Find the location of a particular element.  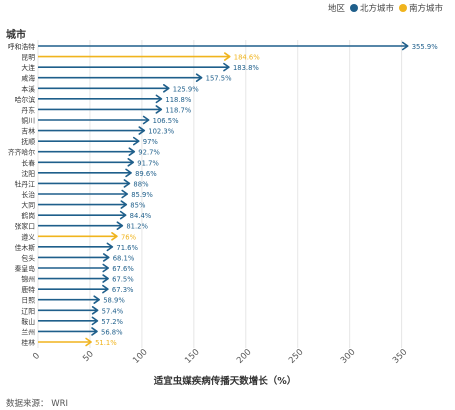

data-label: 89.6% is located at coordinates (146, 174).